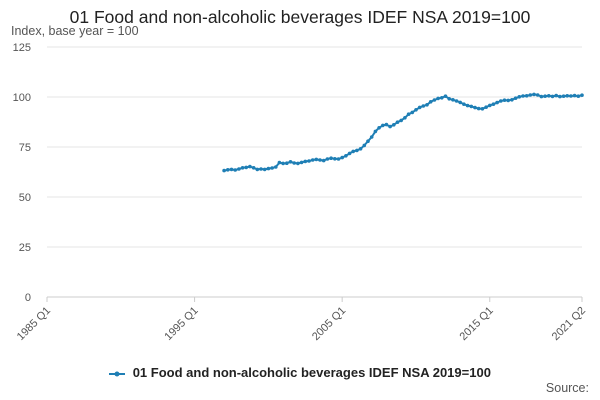 The image size is (600, 400). What do you see at coordinates (477, 324) in the screenshot?
I see `x-tick-label: 2015 Q1` at bounding box center [477, 324].